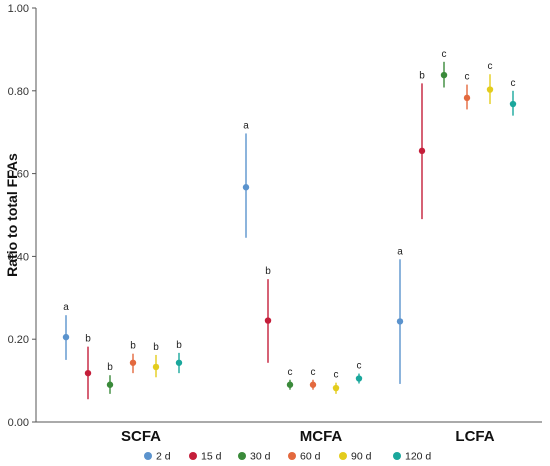 The width and height of the screenshot is (550, 466). Describe the element at coordinates (18, 9) in the screenshot. I see `y-tick-label: 1.00` at that location.